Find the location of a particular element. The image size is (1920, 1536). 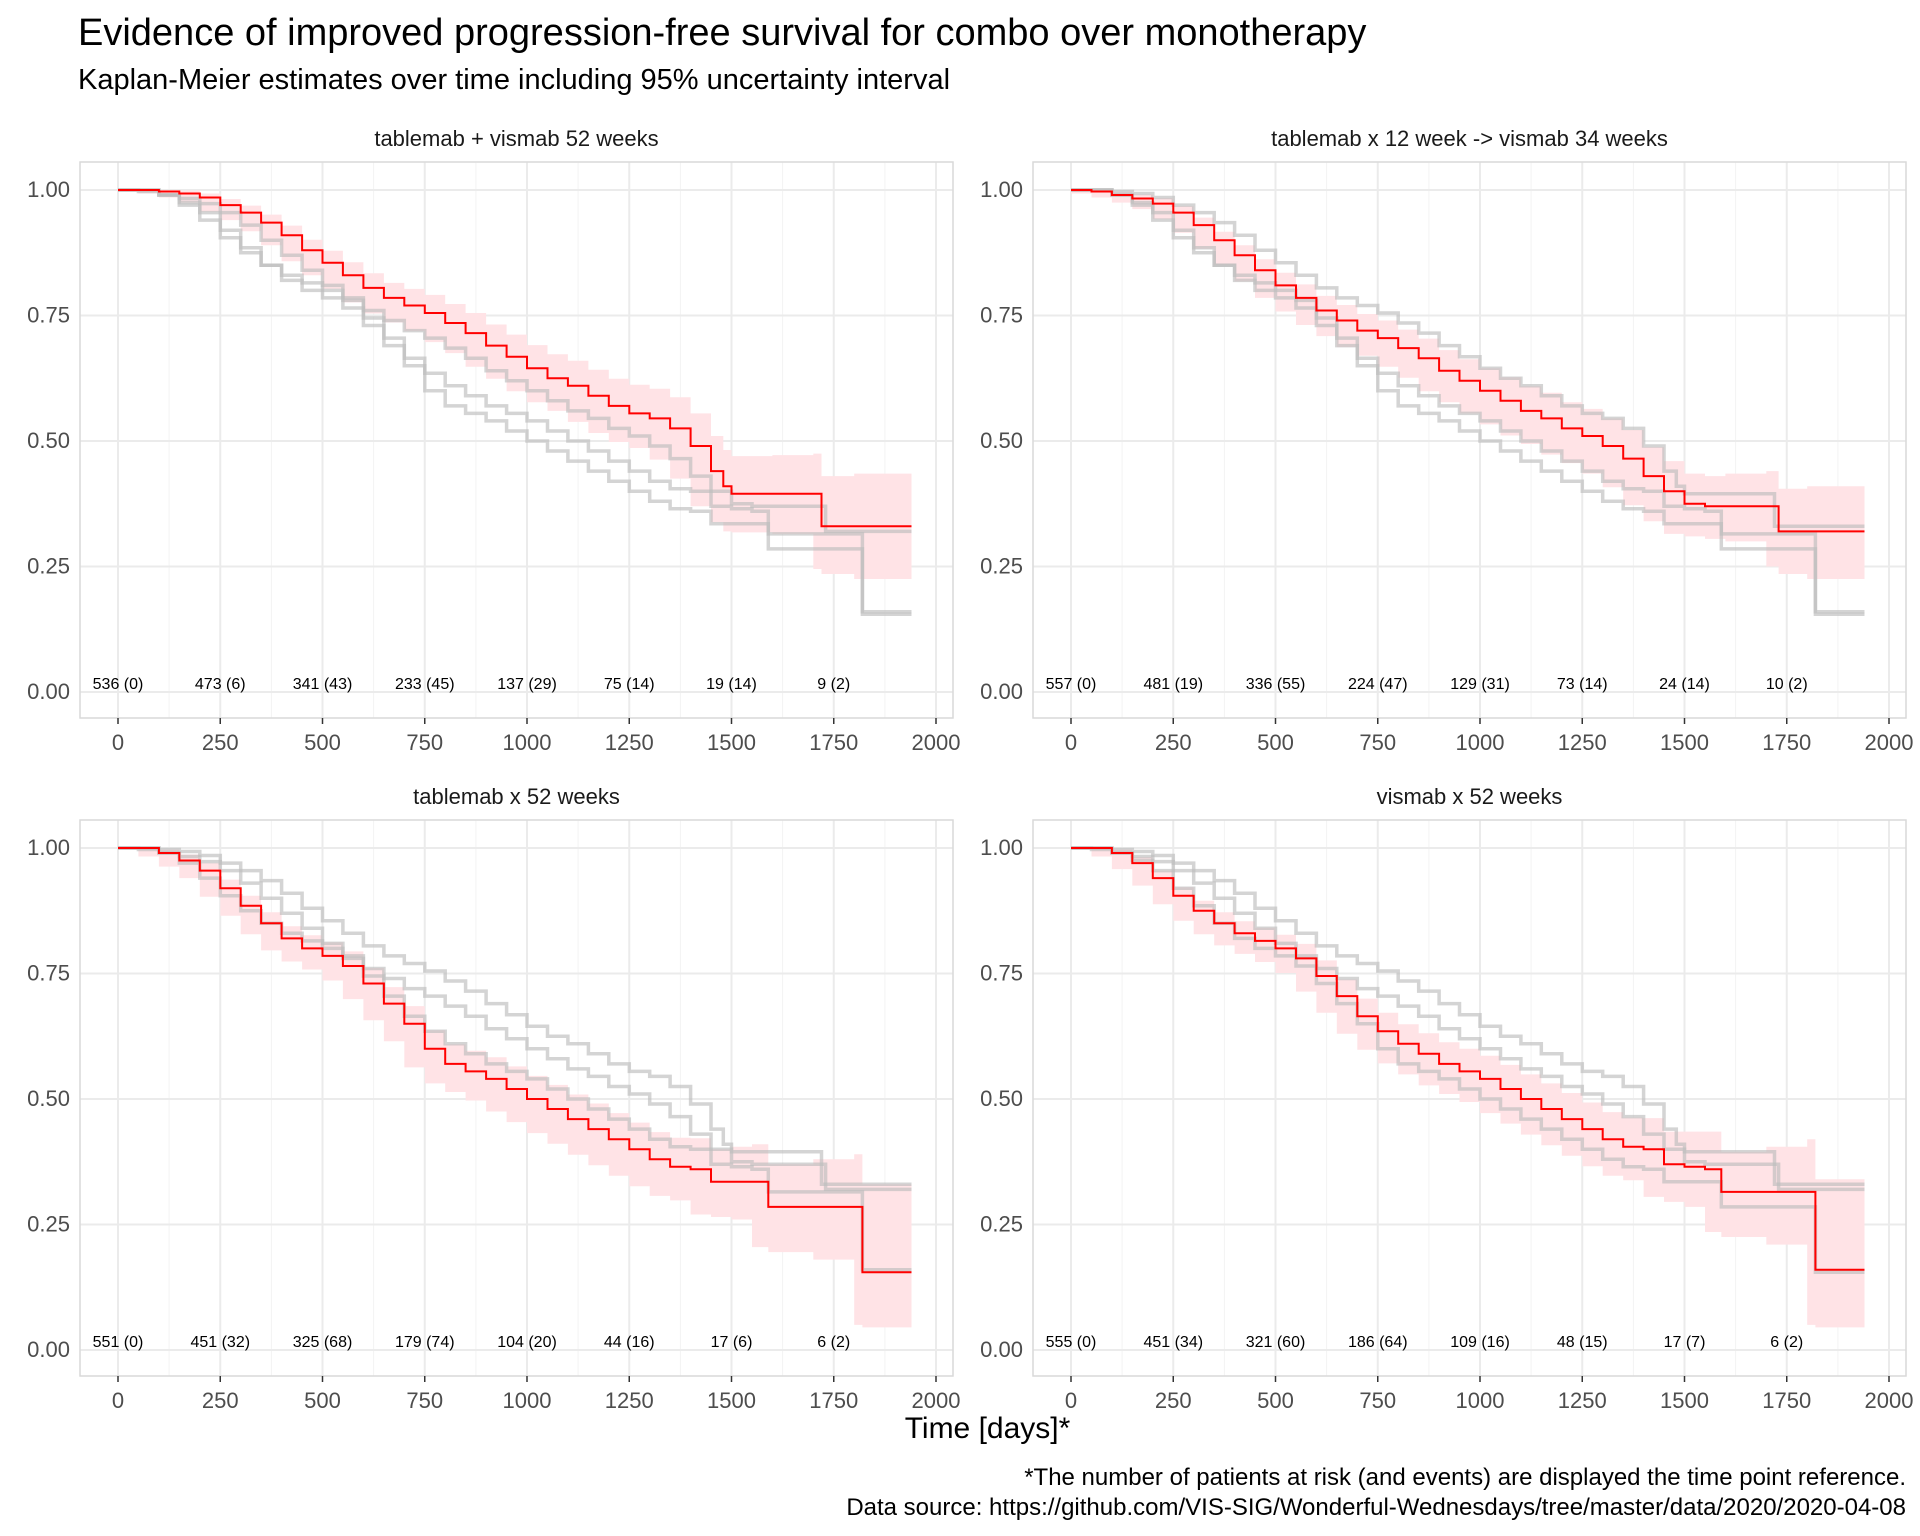

risk-table-label: 536 (0) is located at coordinates (118, 684).